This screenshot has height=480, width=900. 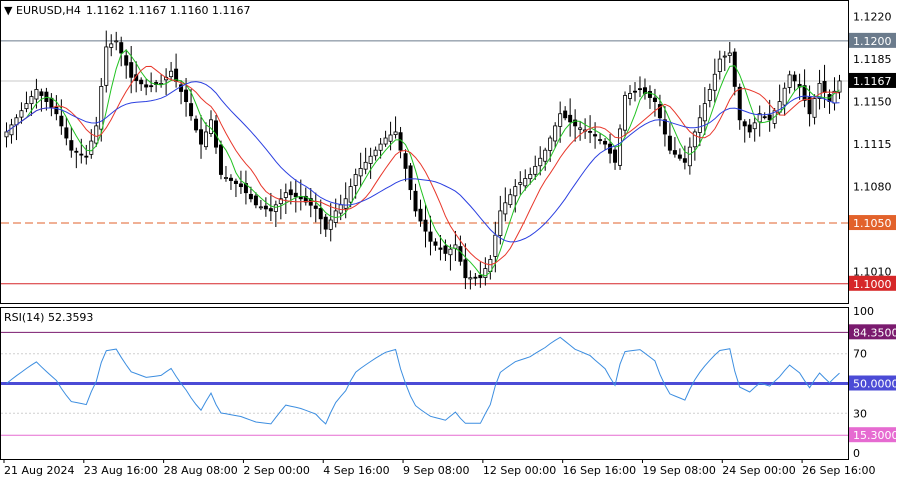 I want to click on level-tag-0: 1.1200, so click(x=872, y=41).